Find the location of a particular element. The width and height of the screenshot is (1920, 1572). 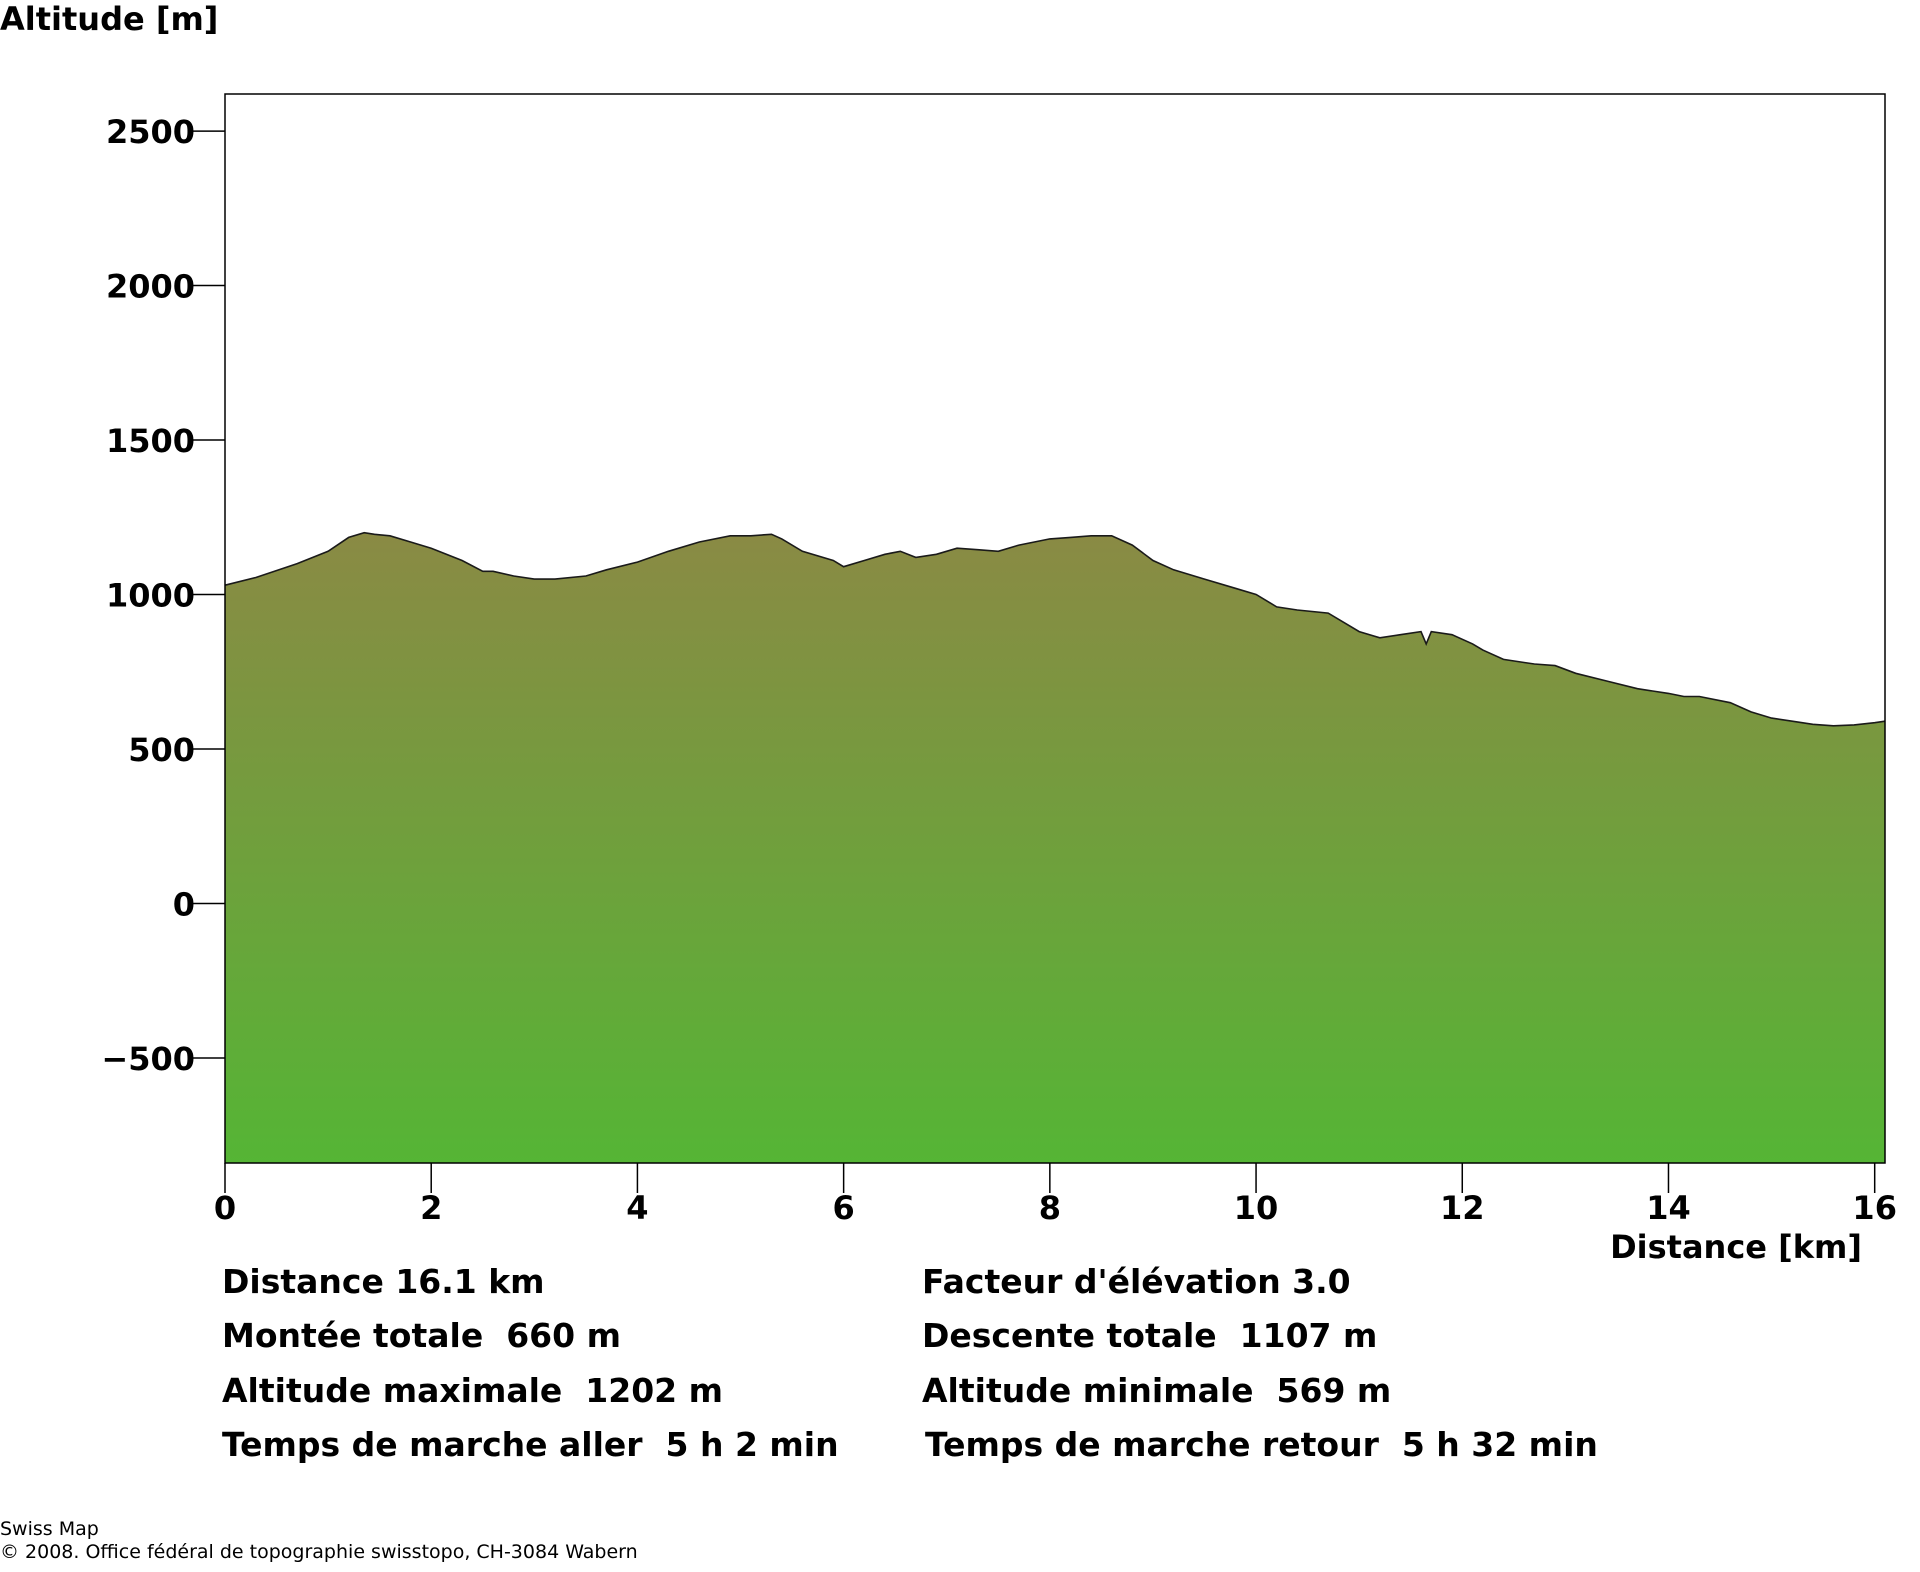

y-tick-label: 2500 is located at coordinates (150, 132).